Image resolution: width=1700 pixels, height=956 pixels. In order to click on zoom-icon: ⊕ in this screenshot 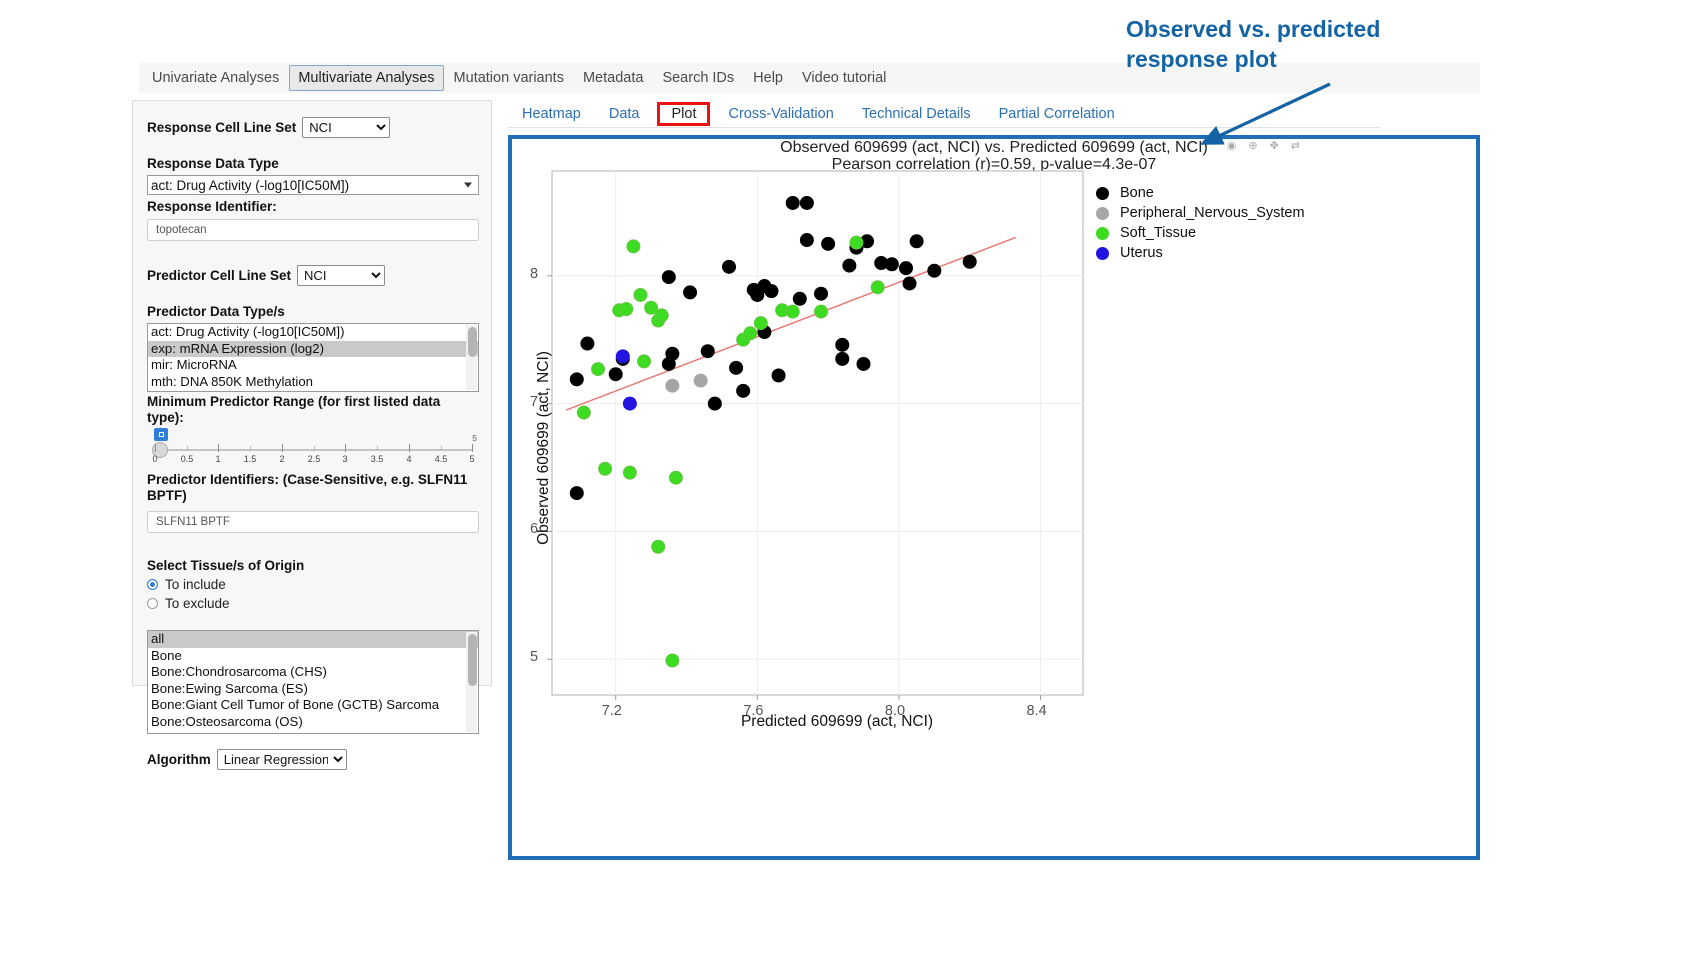, I will do `click(1253, 146)`.